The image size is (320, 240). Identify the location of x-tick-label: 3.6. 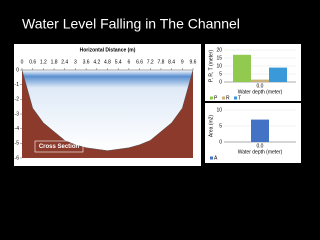
(86, 62).